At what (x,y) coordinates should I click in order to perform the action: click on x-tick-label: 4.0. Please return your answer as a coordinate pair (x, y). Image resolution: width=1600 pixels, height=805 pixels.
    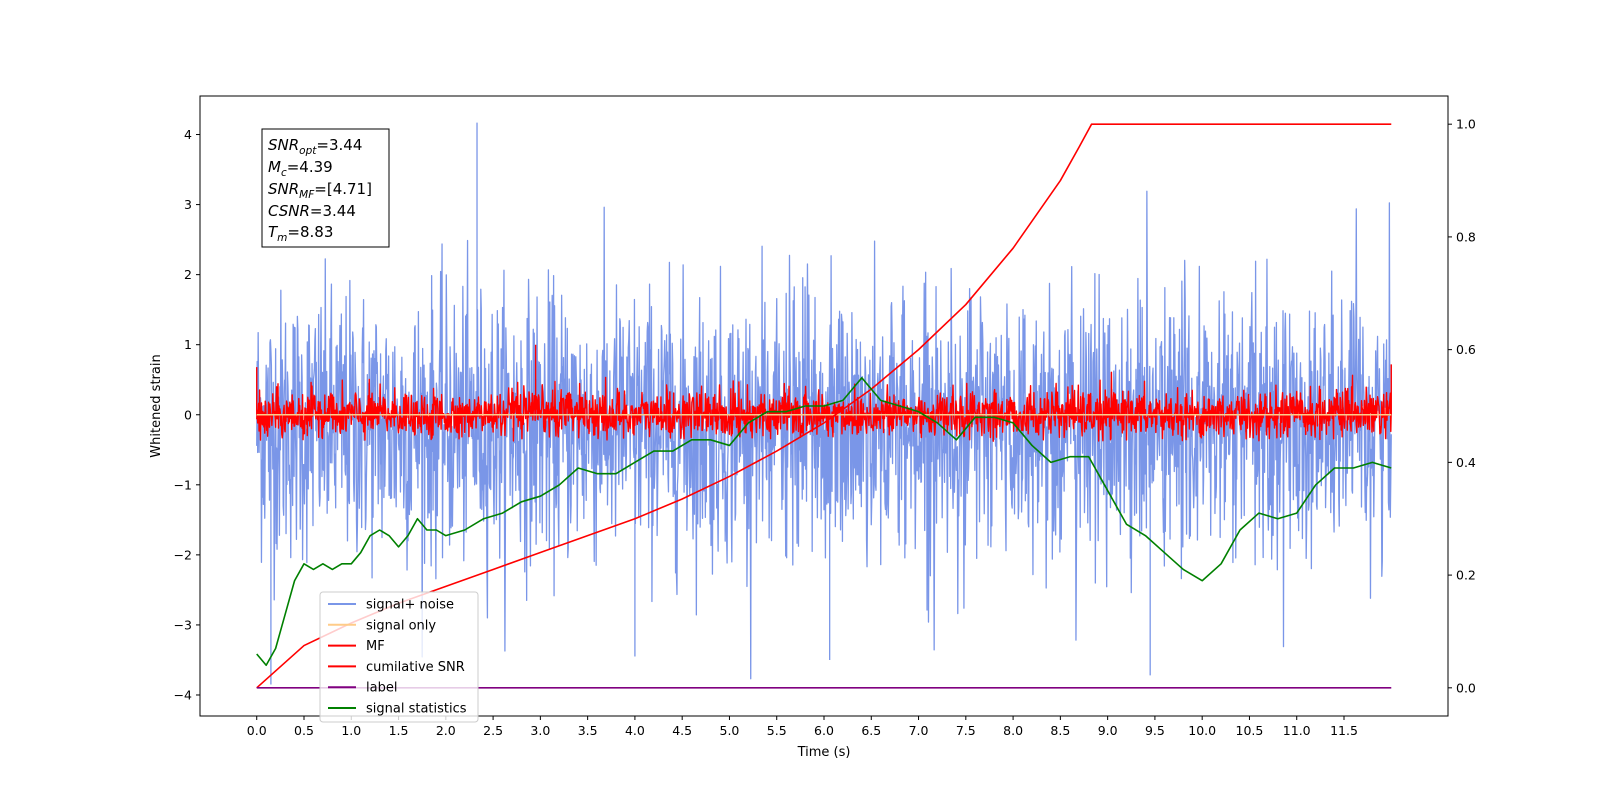
    Looking at the image, I should click on (635, 730).